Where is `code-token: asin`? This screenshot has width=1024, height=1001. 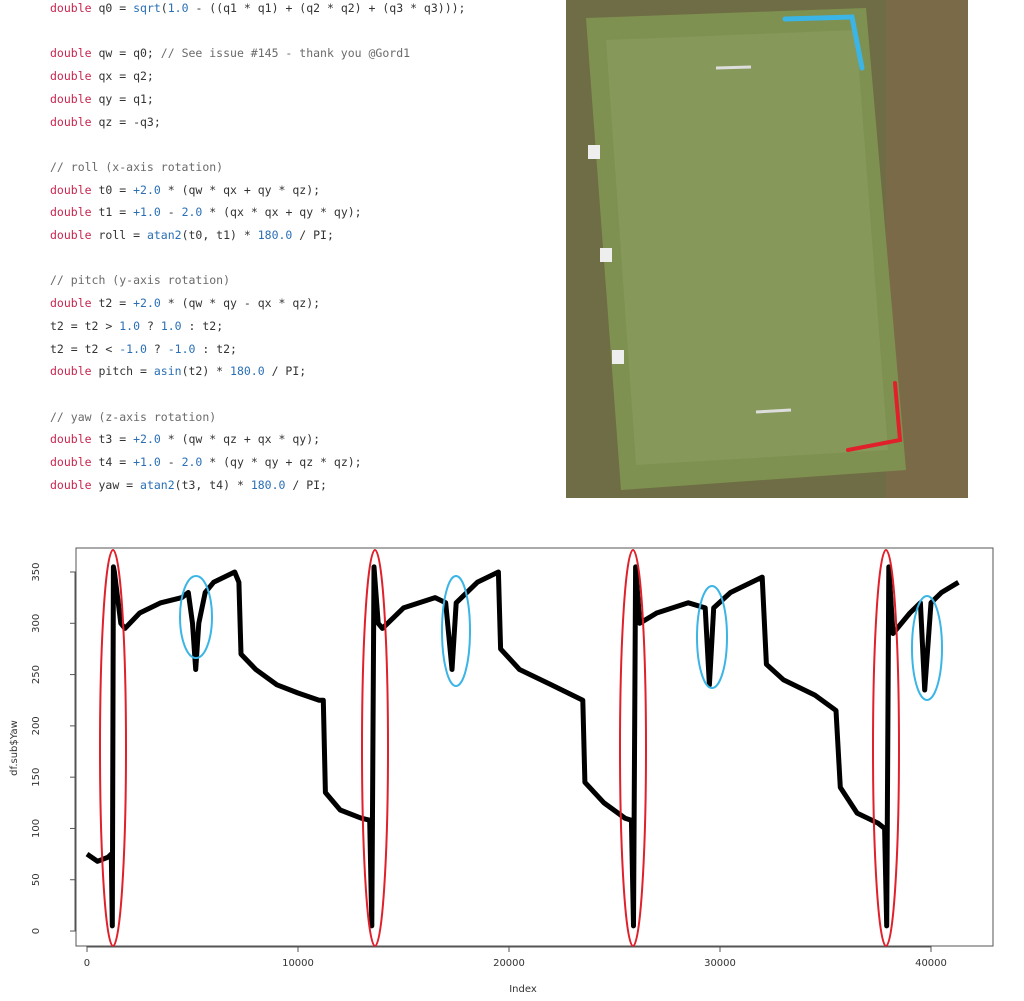
code-token: asin is located at coordinates (167, 371).